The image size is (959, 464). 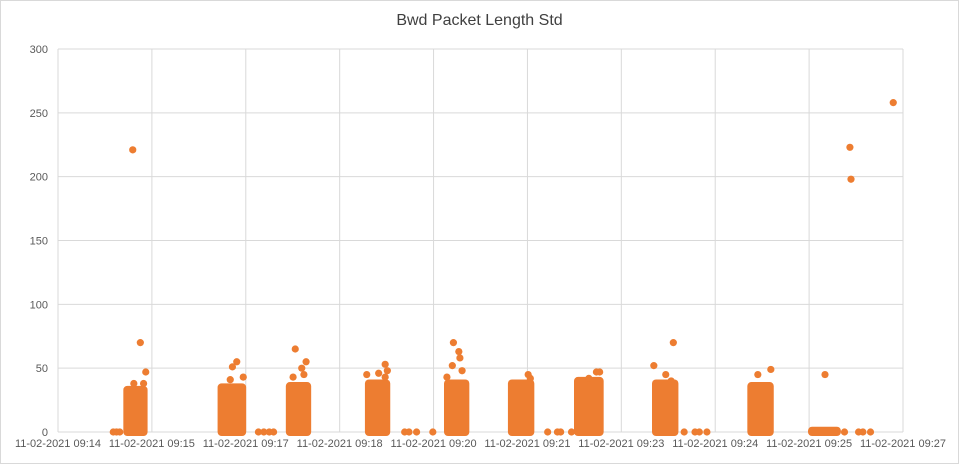 What do you see at coordinates (152, 444) in the screenshot?
I see `x-tick-label: 11-02-2021 09:15` at bounding box center [152, 444].